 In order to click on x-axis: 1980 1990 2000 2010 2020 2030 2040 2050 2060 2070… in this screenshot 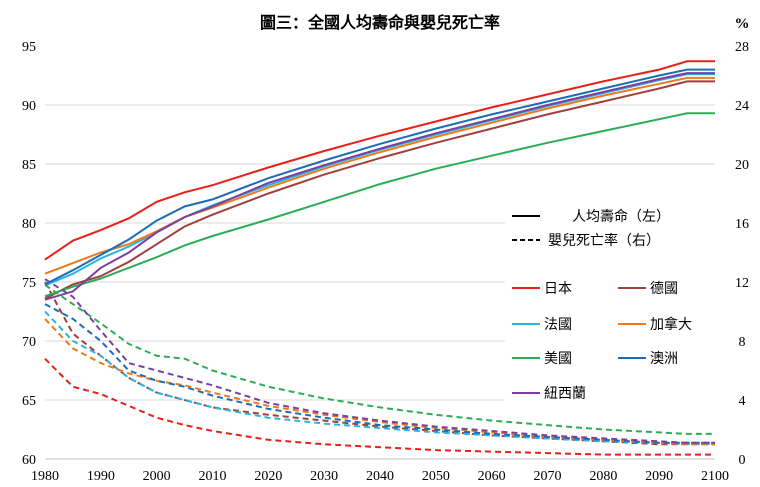, I will do `click(380, 476)`.